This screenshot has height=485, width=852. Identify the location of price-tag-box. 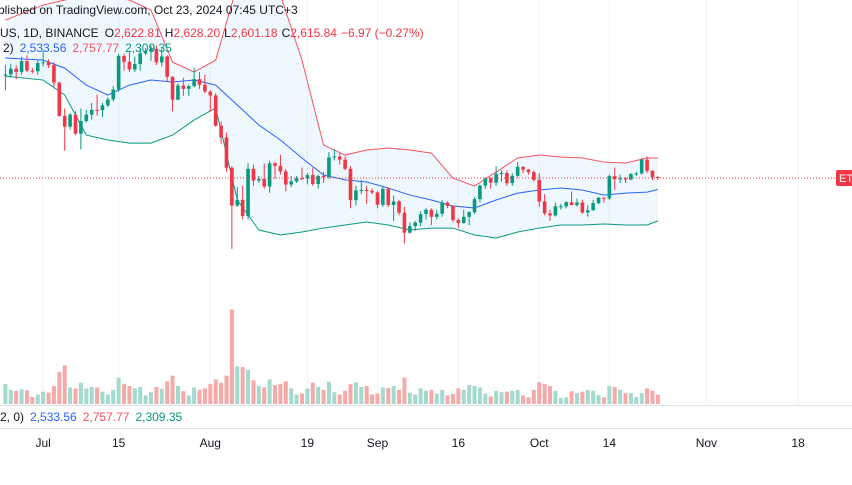
(844, 177).